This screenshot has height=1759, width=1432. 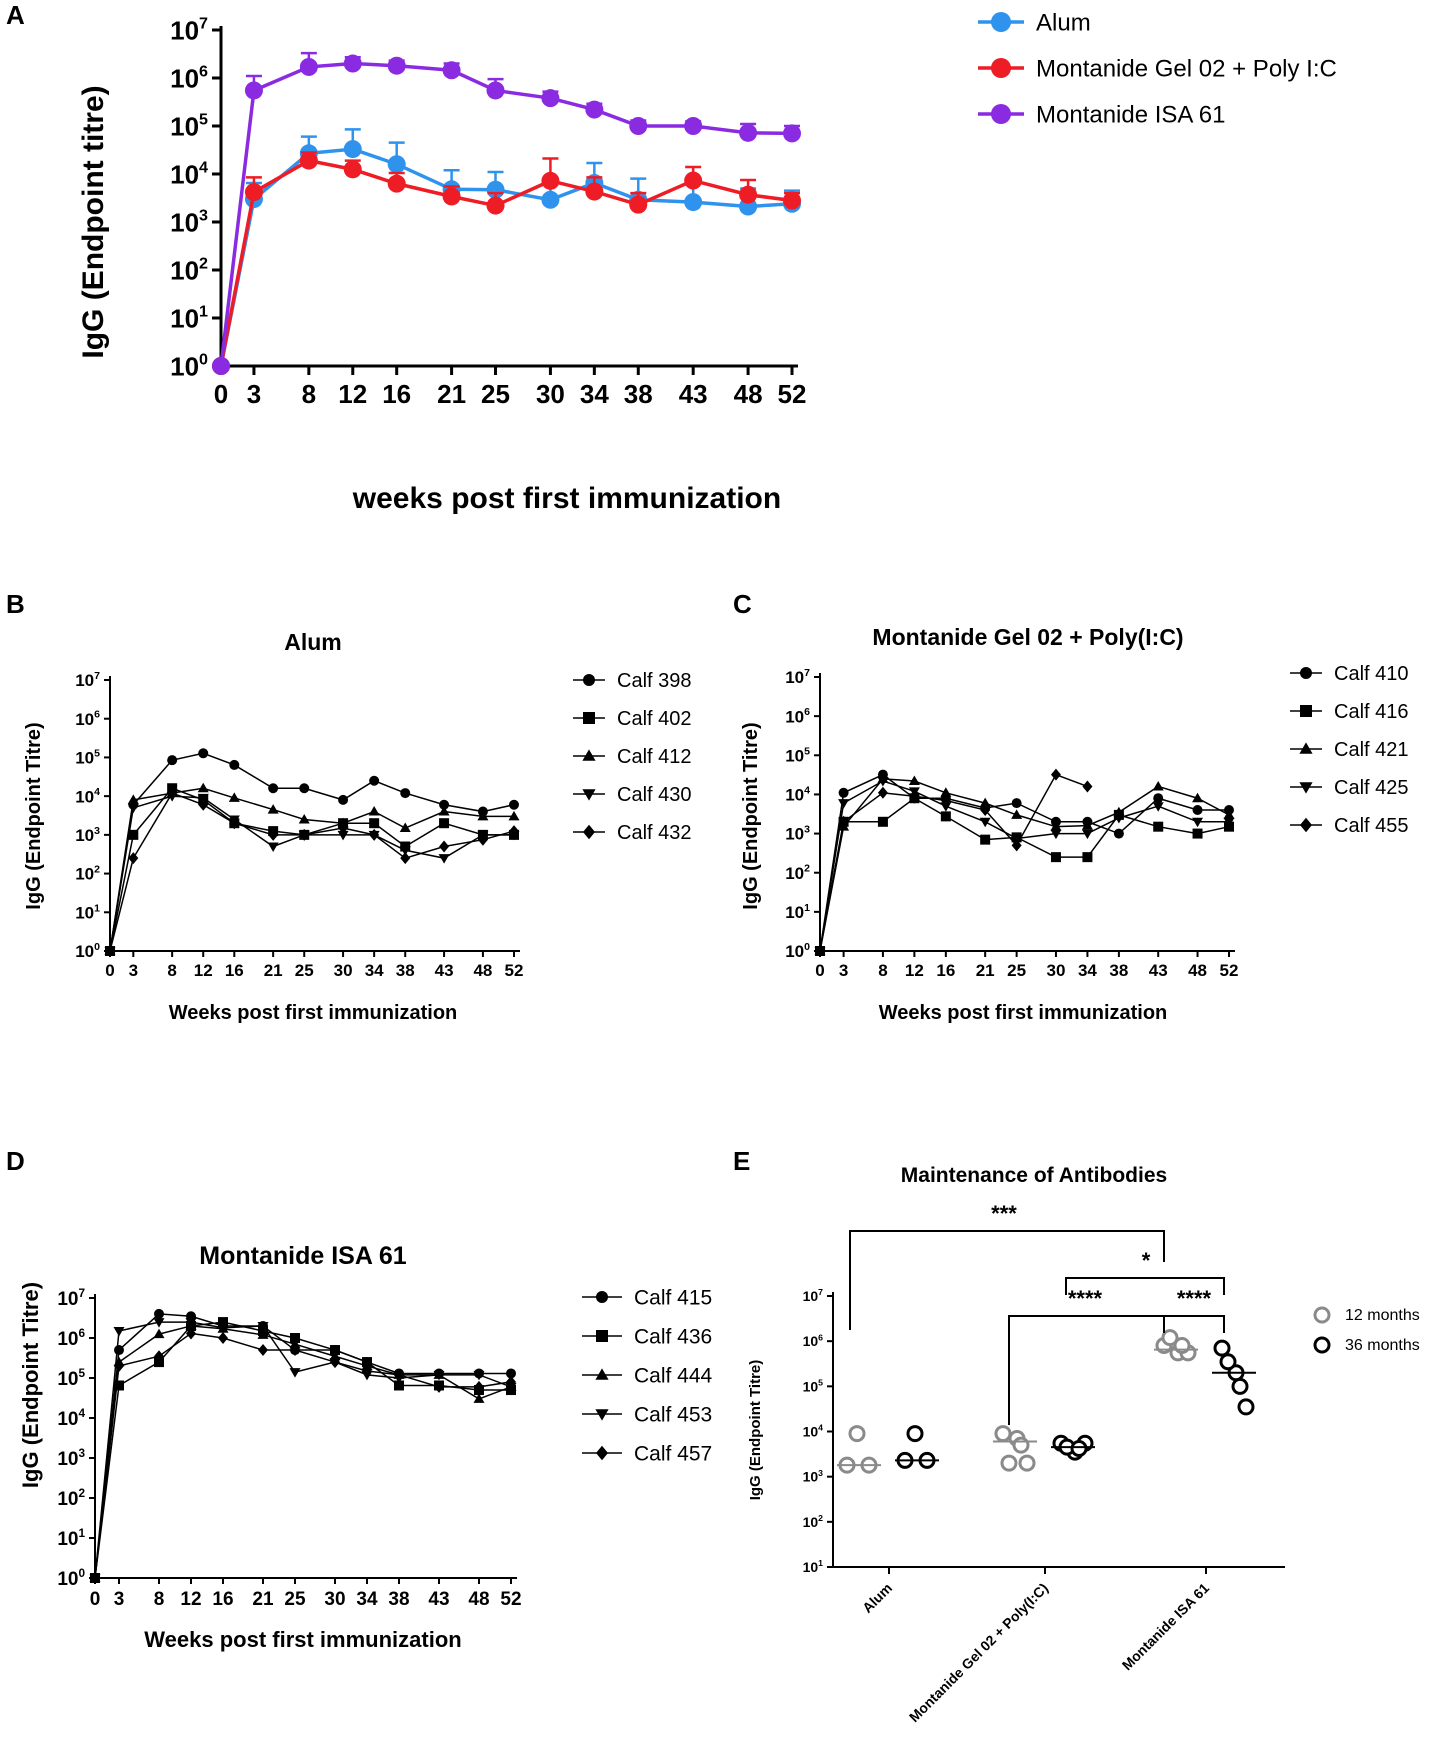 I want to click on x-category-label: Alum, so click(x=877, y=1598).